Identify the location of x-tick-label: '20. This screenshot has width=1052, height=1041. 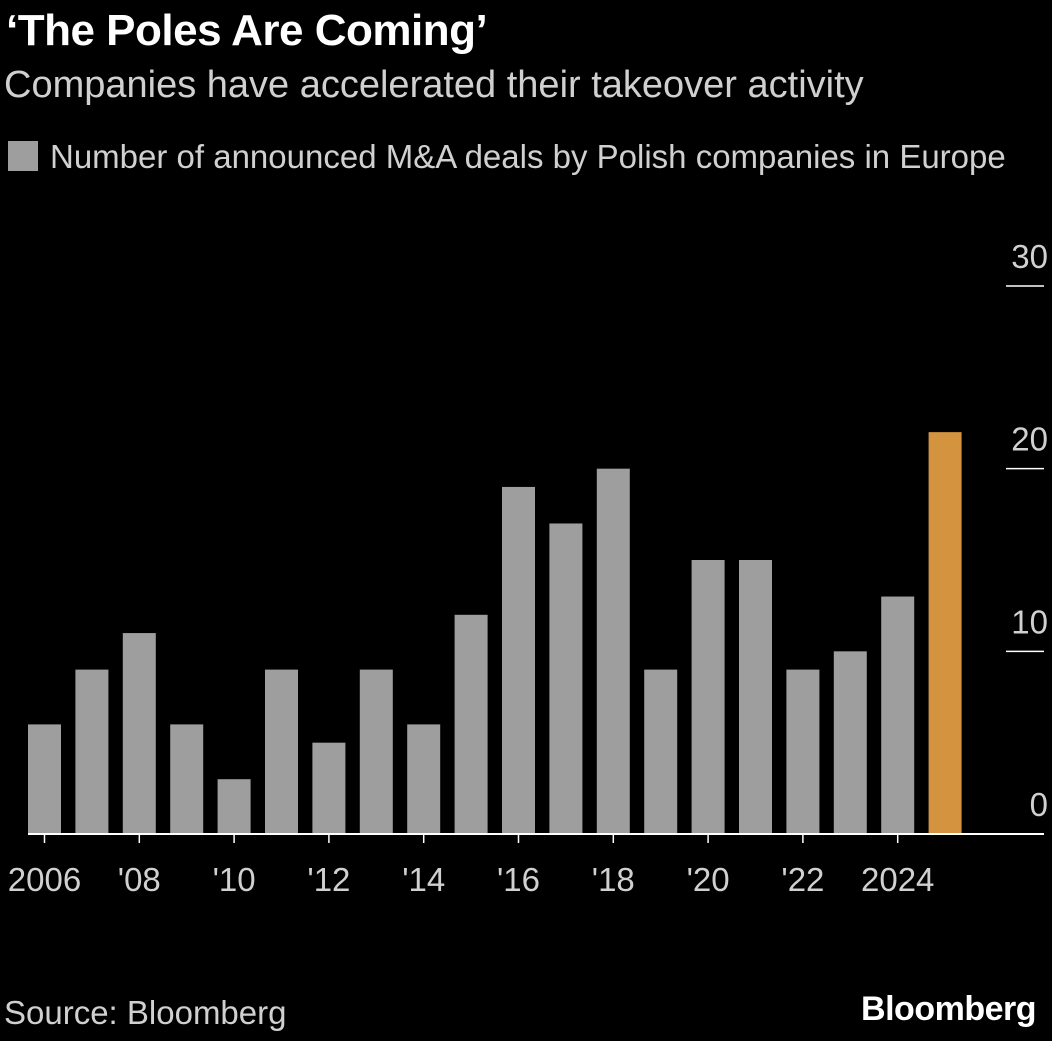
(708, 879).